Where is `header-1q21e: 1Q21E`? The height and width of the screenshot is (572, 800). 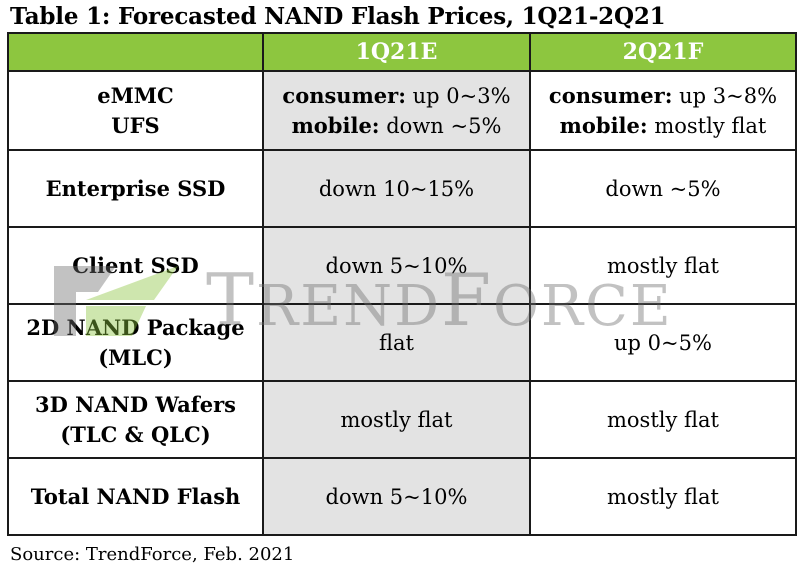 header-1q21e: 1Q21E is located at coordinates (396, 52).